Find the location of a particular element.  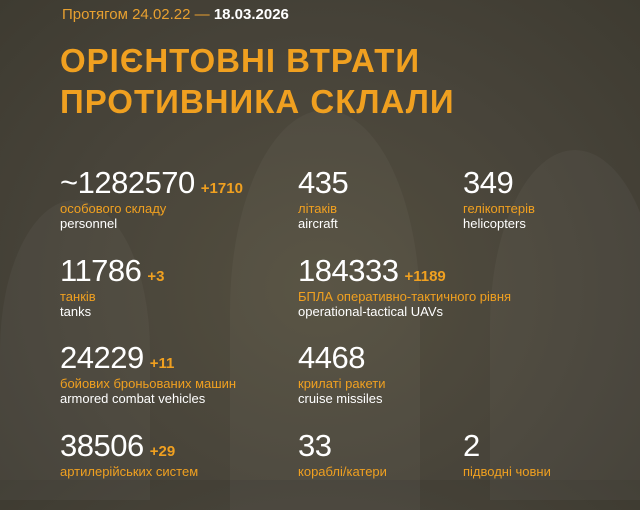

stat-aircraft: 435 літаків aircraft is located at coordinates (323, 198).